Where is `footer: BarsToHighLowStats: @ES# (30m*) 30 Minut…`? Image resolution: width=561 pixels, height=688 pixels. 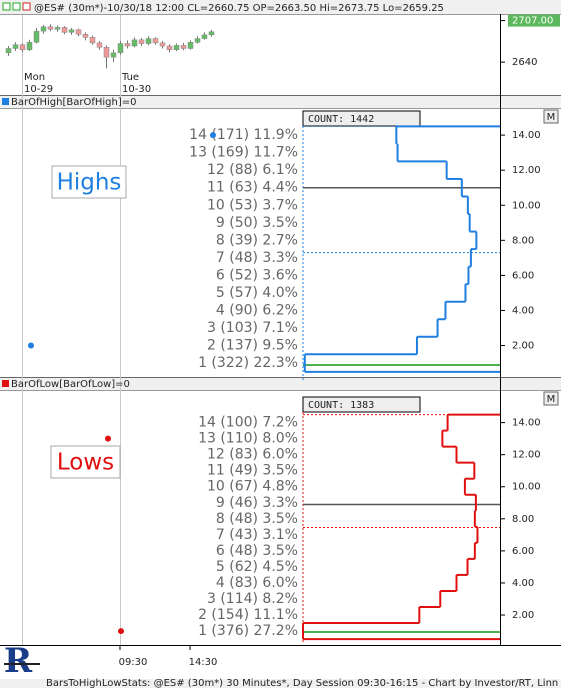
footer: BarsToHighLowStats: @ES# (30m*) 30 Minut… is located at coordinates (303, 683).